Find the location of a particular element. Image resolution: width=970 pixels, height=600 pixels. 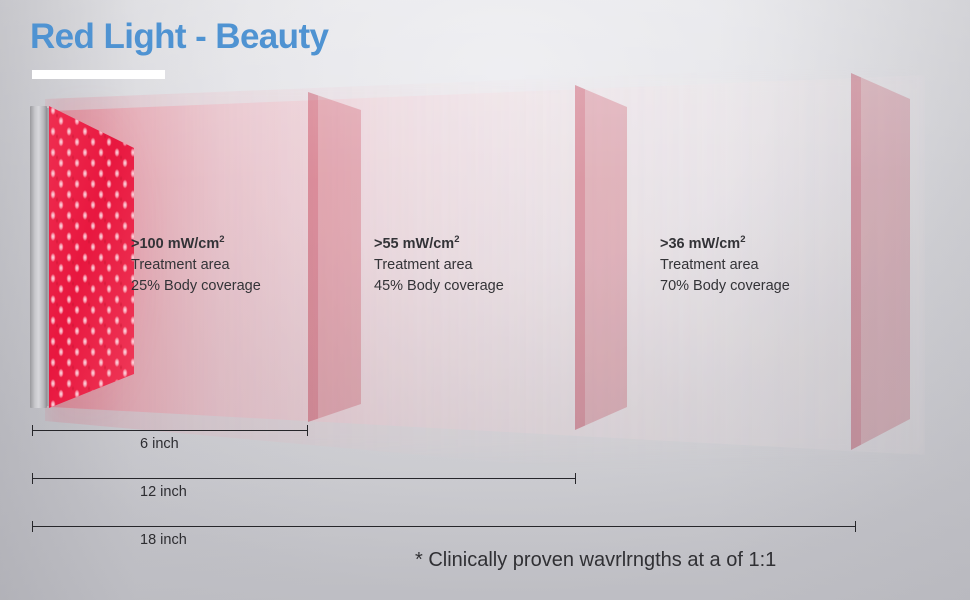

callout-coverage: 70% Body coverage is located at coordinates (725, 285).